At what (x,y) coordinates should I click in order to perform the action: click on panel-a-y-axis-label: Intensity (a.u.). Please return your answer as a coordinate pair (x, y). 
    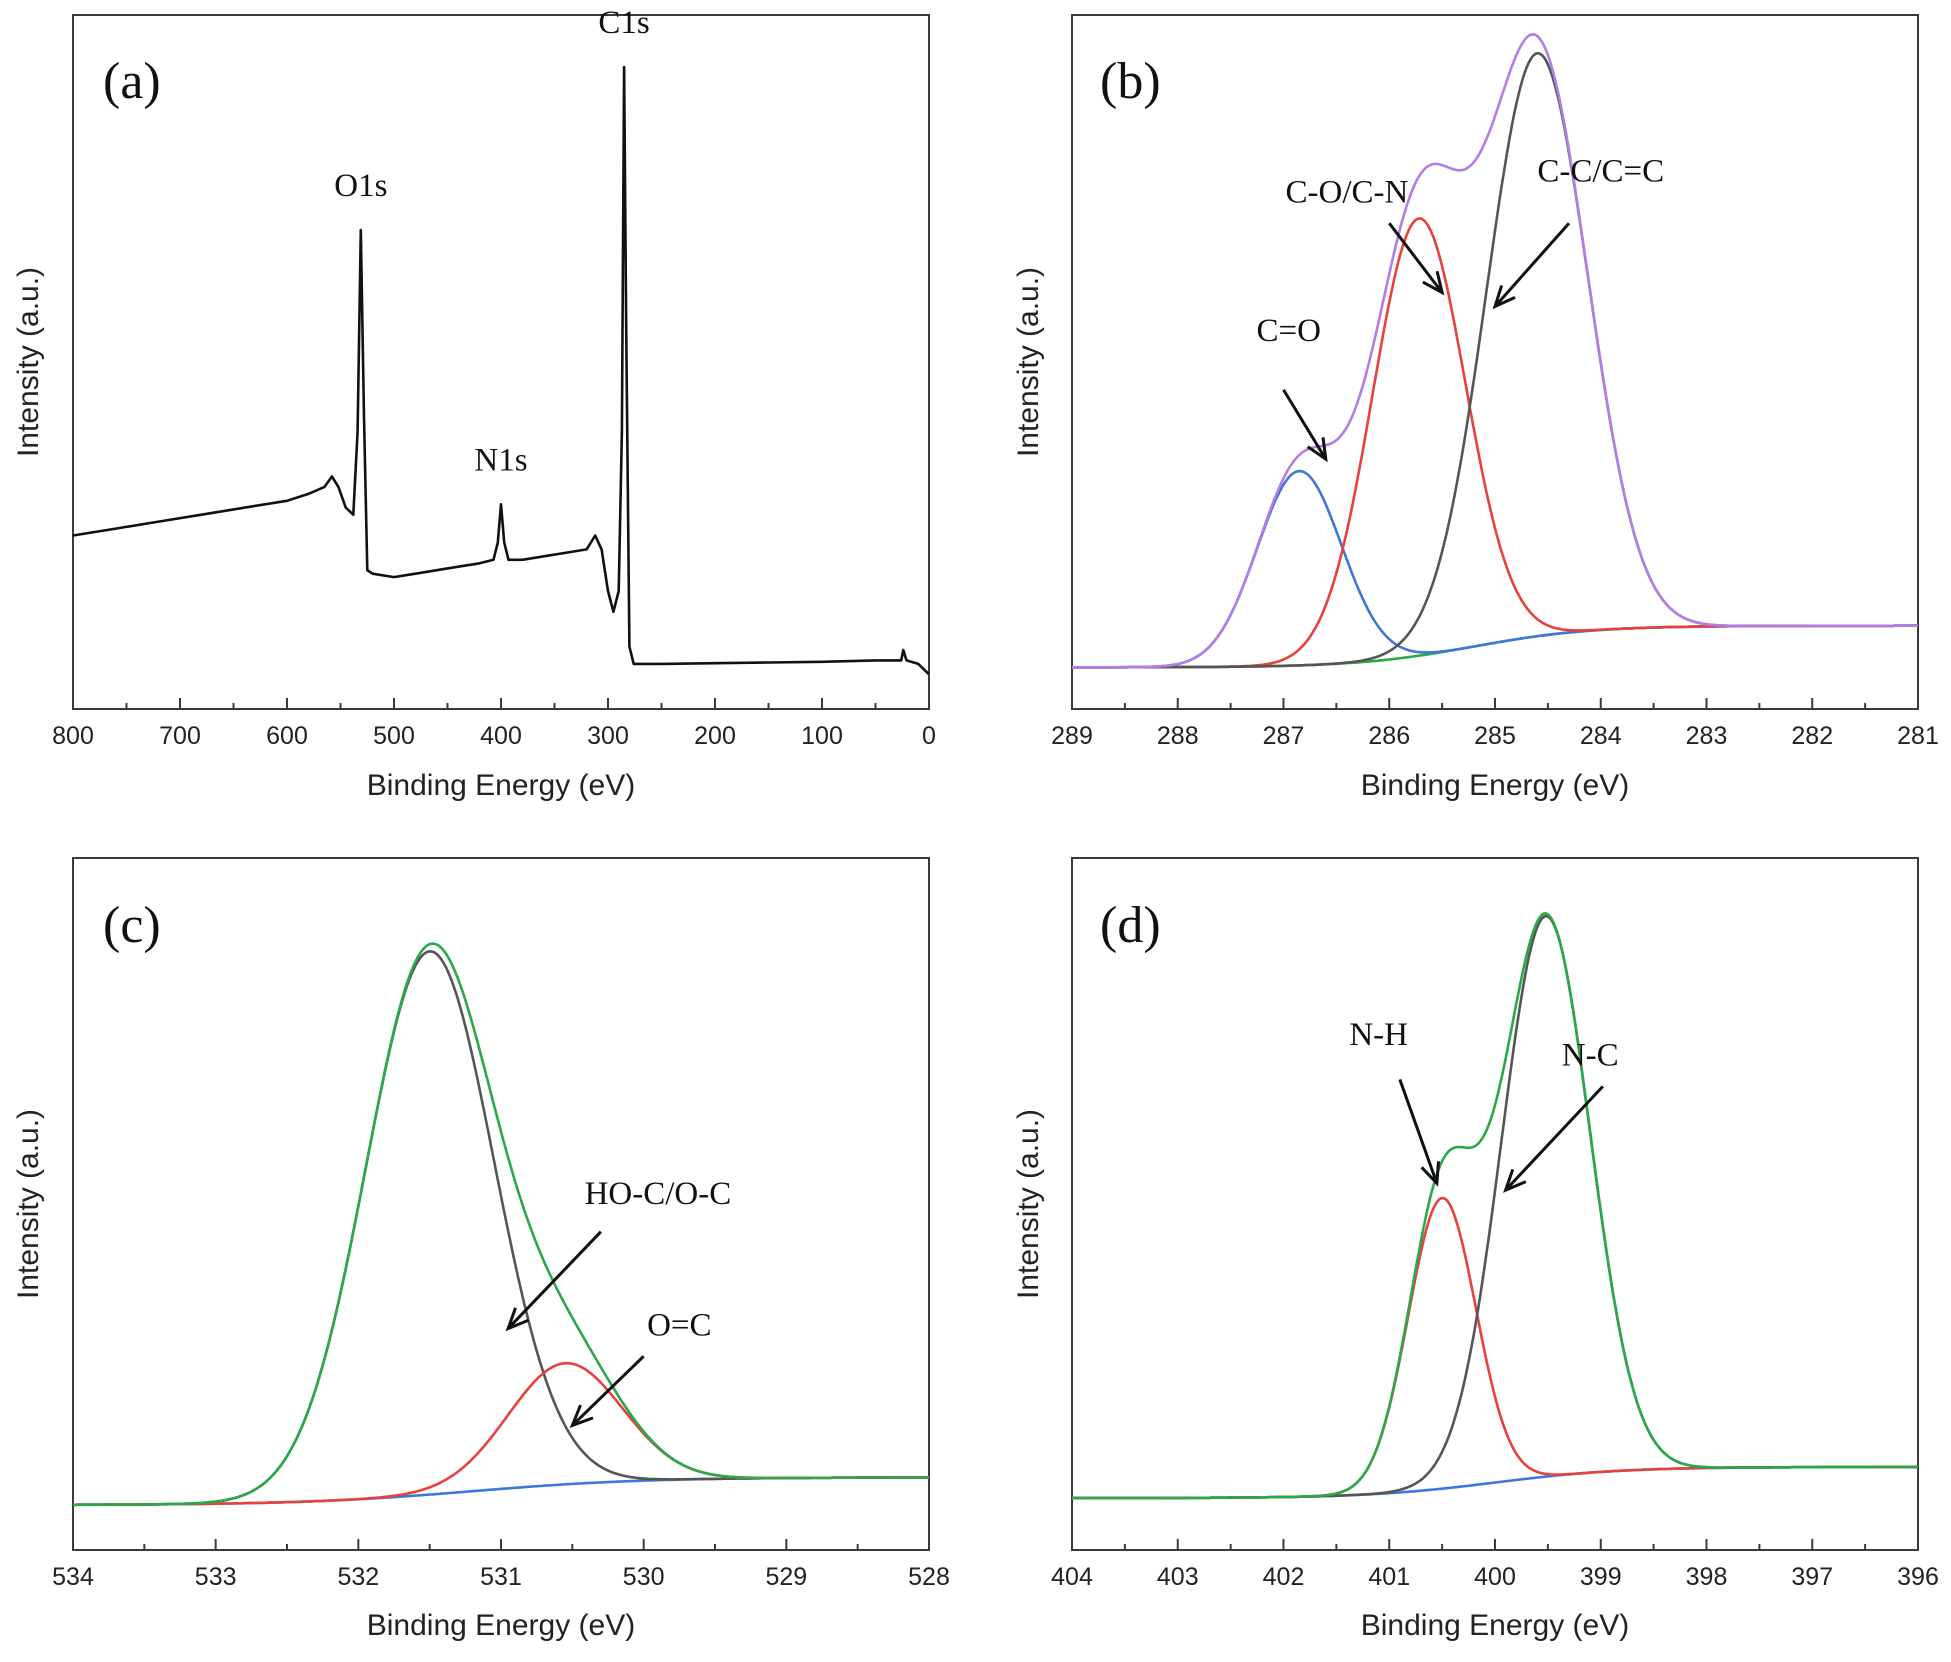
    Looking at the image, I should click on (28, 362).